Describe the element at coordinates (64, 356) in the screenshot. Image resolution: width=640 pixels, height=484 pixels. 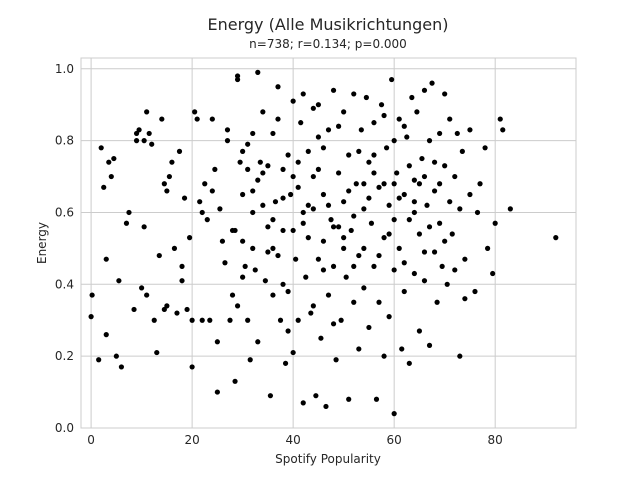
I see `y-tick-label: 0.2` at that location.